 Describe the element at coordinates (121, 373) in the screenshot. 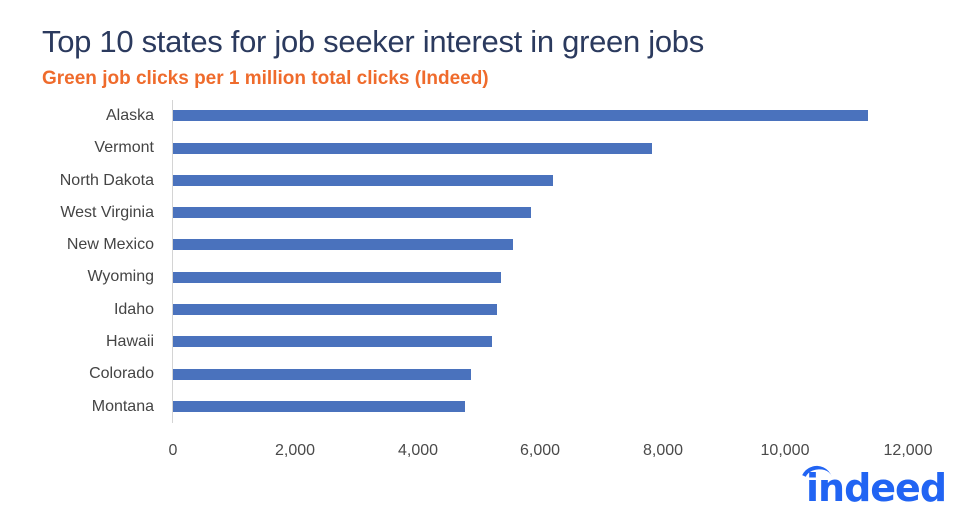

I see `category-label: Colorado` at that location.